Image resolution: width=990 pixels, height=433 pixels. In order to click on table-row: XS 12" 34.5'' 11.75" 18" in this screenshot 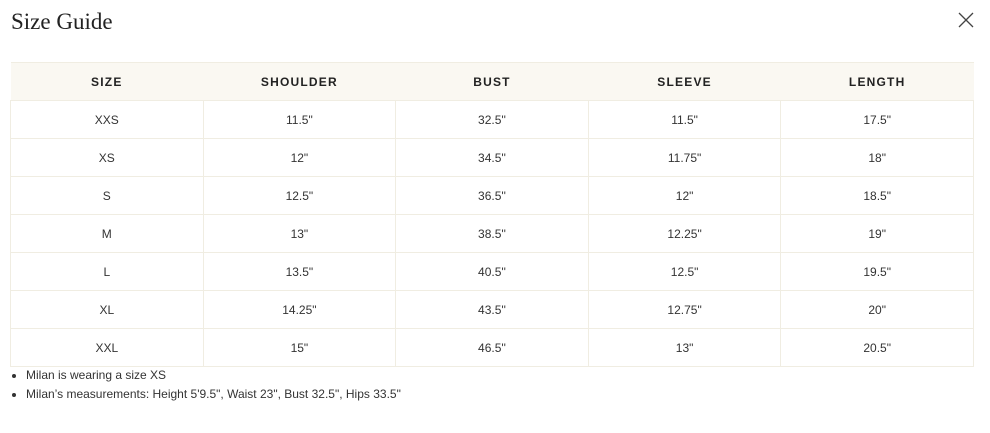, I will do `click(492, 157)`.